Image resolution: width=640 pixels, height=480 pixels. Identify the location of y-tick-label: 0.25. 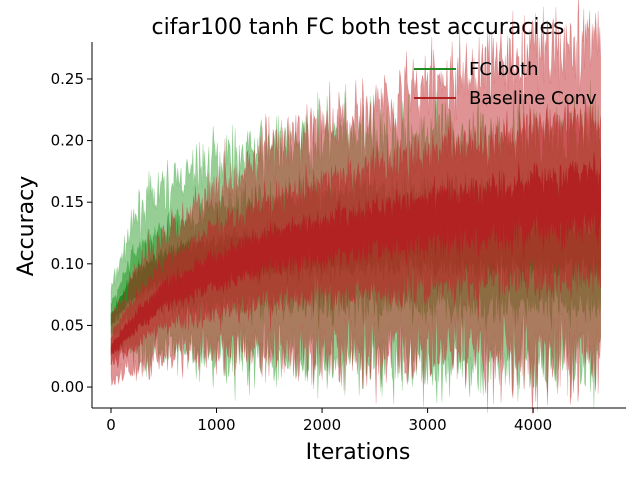
(67, 79).